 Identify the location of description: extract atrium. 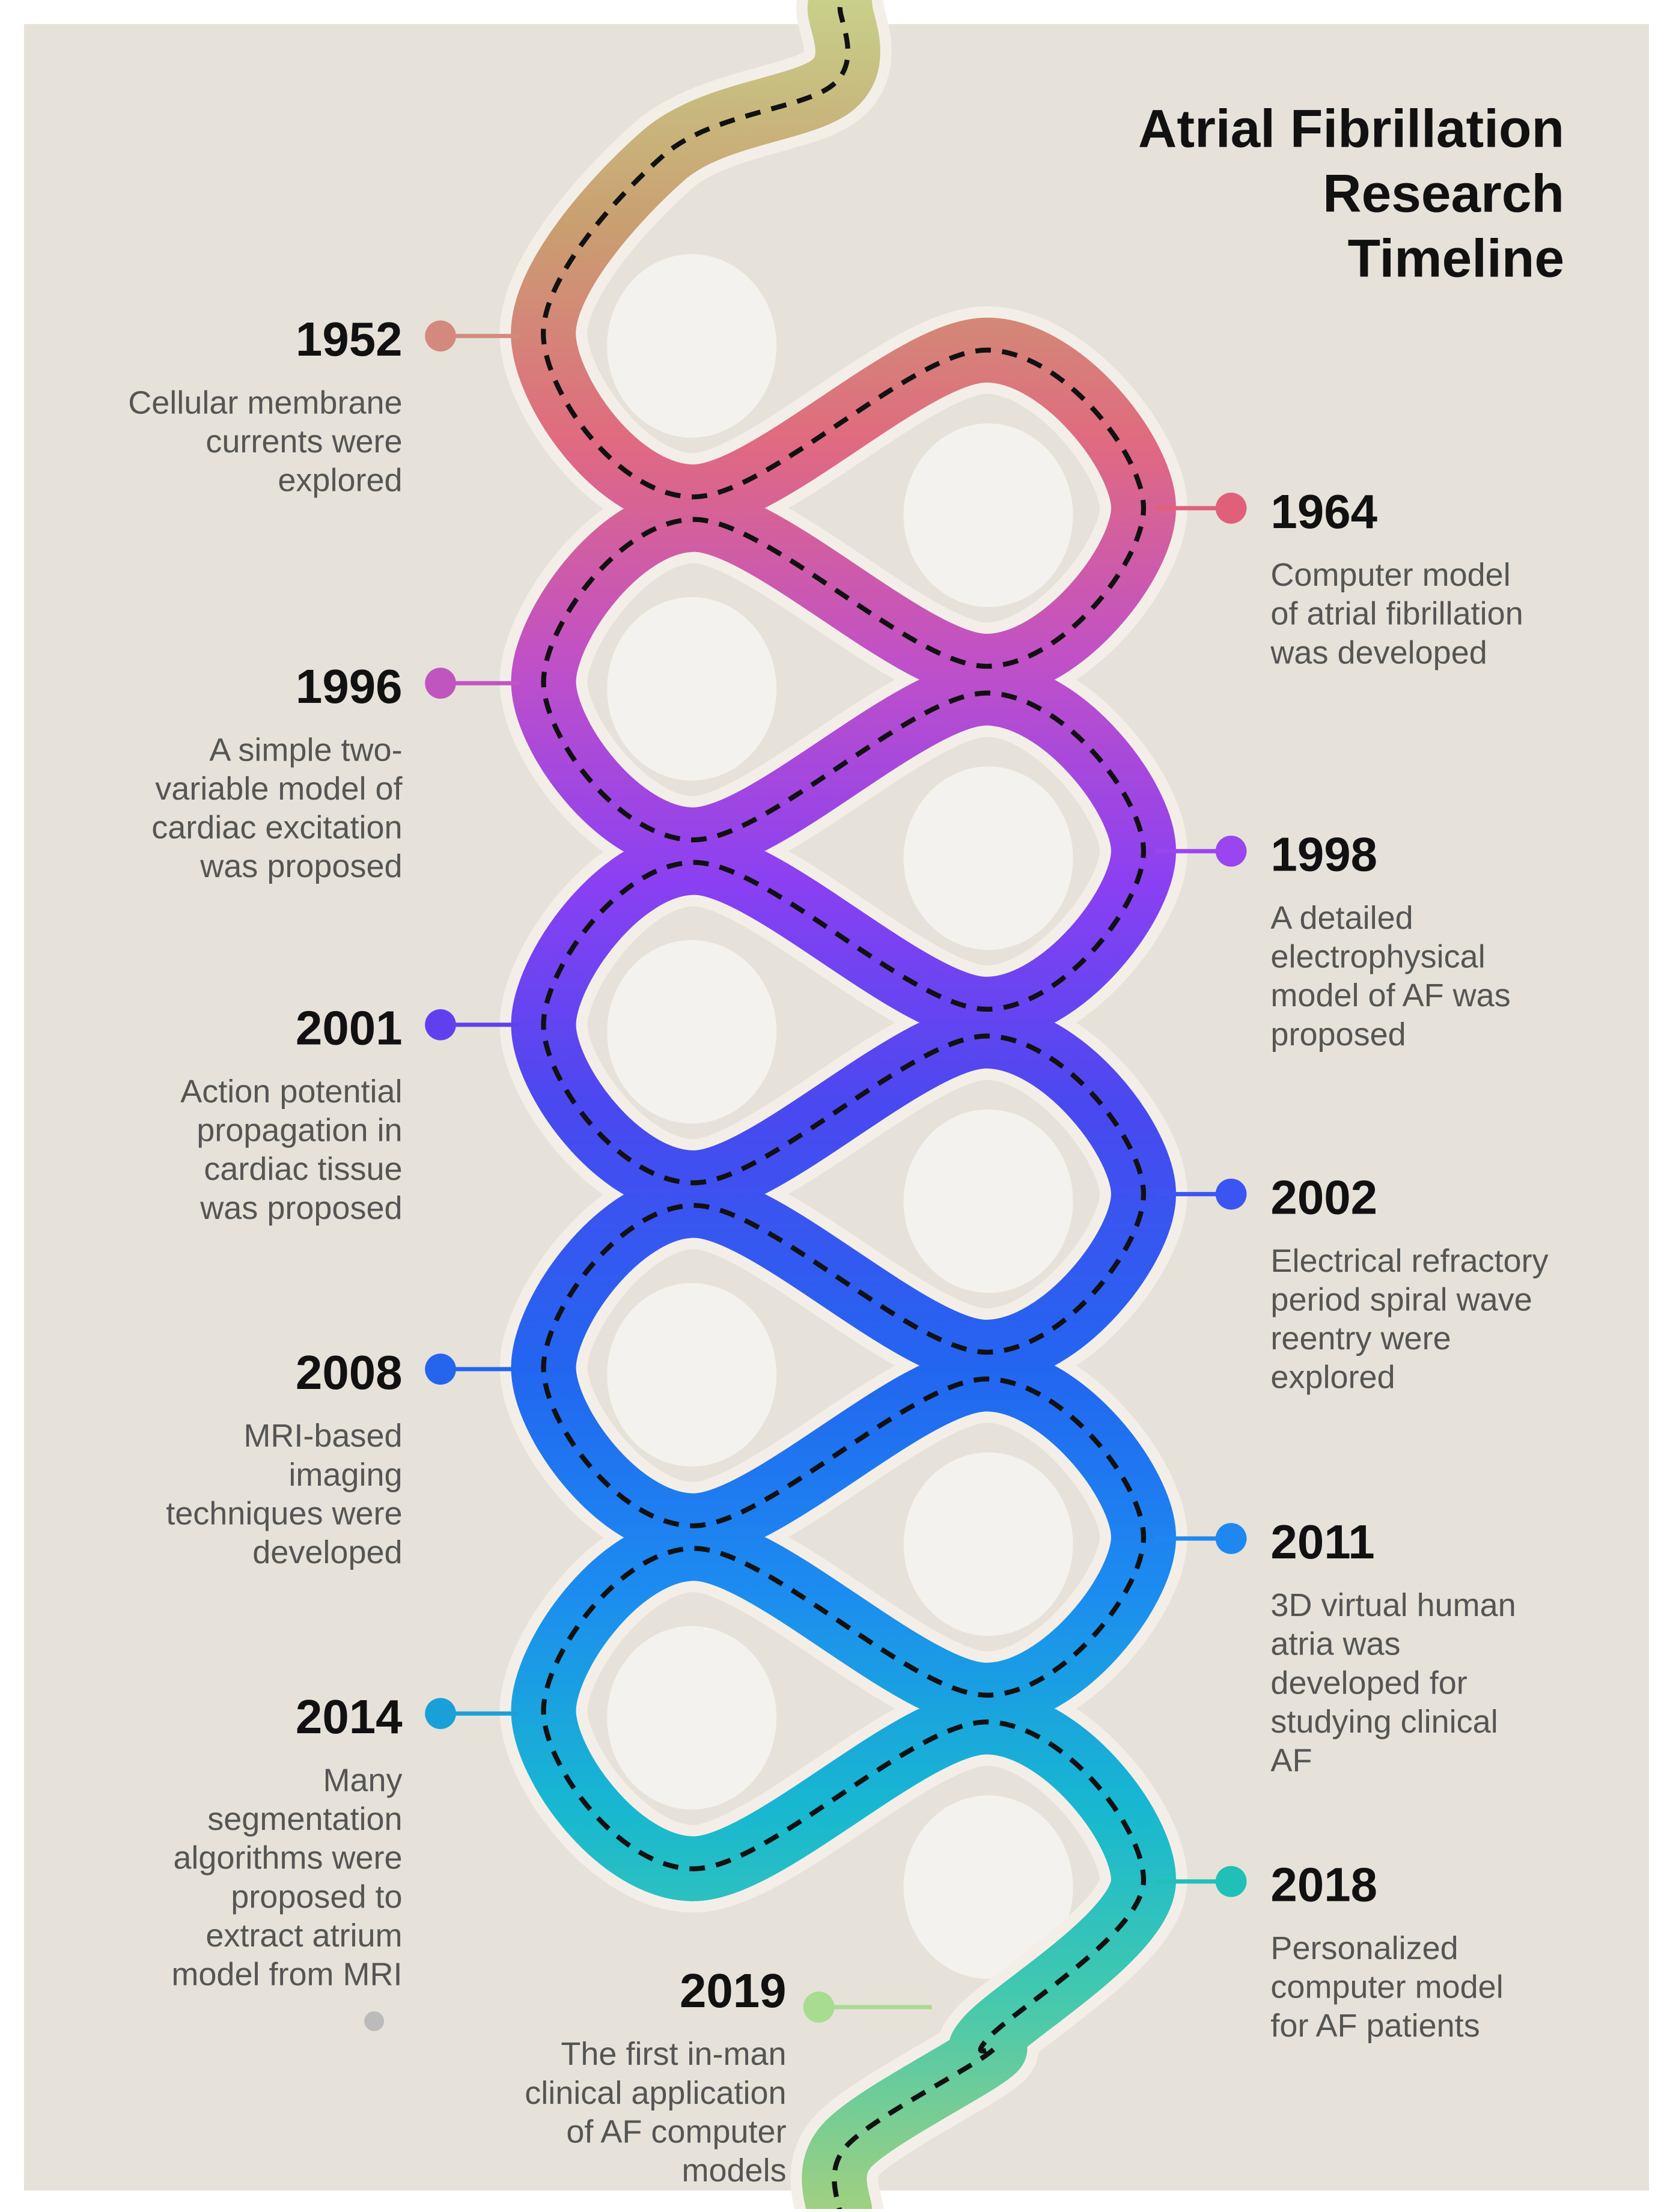
(304, 1936).